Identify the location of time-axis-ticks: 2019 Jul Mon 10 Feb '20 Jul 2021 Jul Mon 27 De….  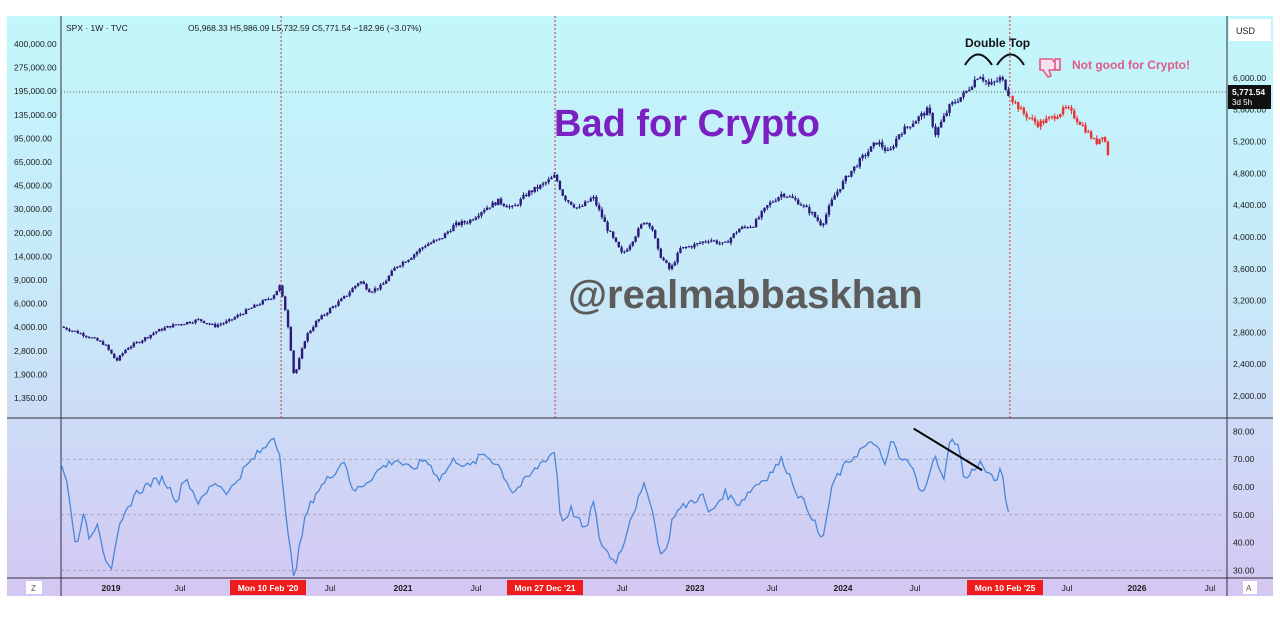
(659, 587).